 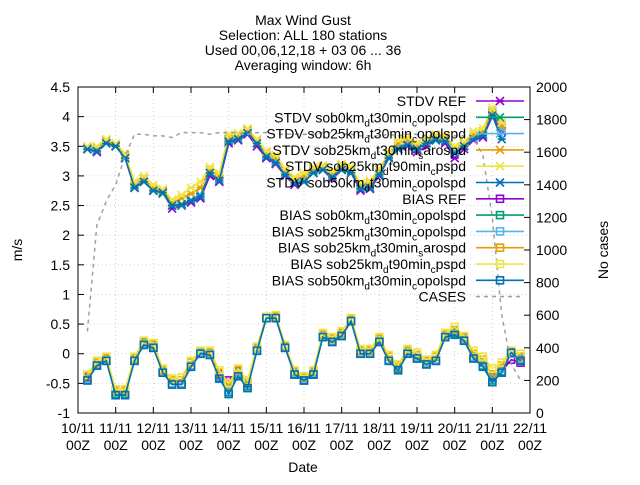 I want to click on legend-label: CASES, so click(x=442, y=297).